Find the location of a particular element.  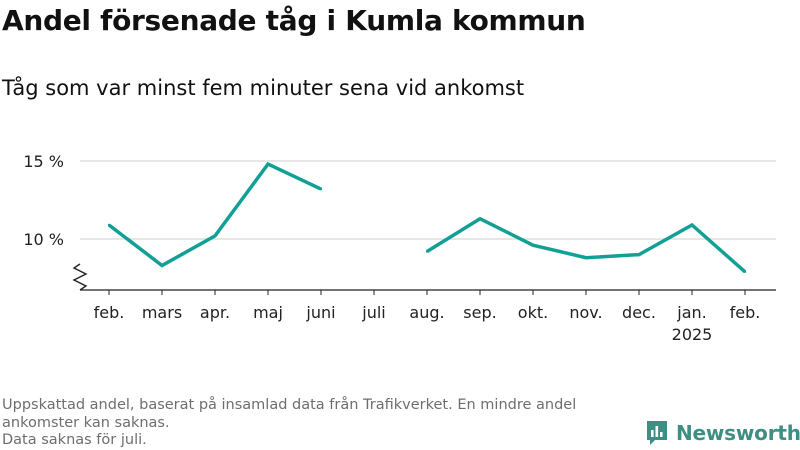

x-tick-label: mars is located at coordinates (162, 312).